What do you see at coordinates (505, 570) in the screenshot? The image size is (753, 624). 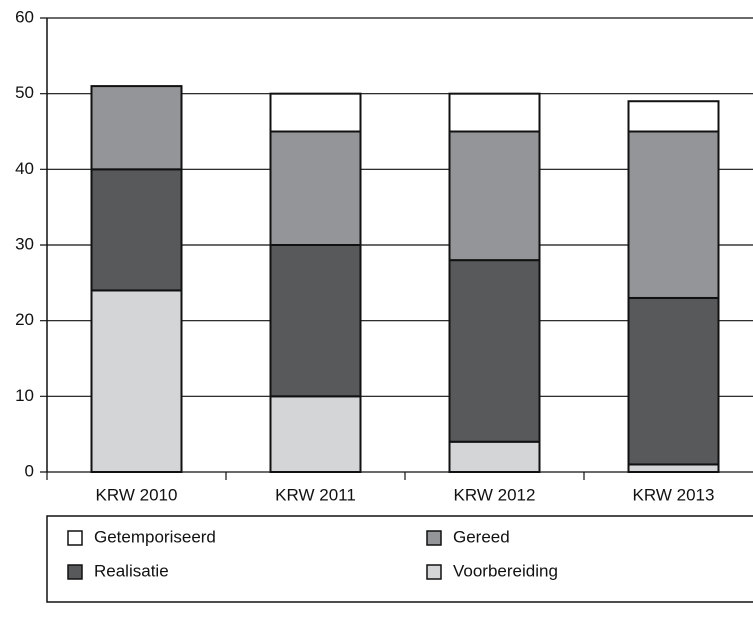 I see `legend-label: Voorbereiding` at bounding box center [505, 570].